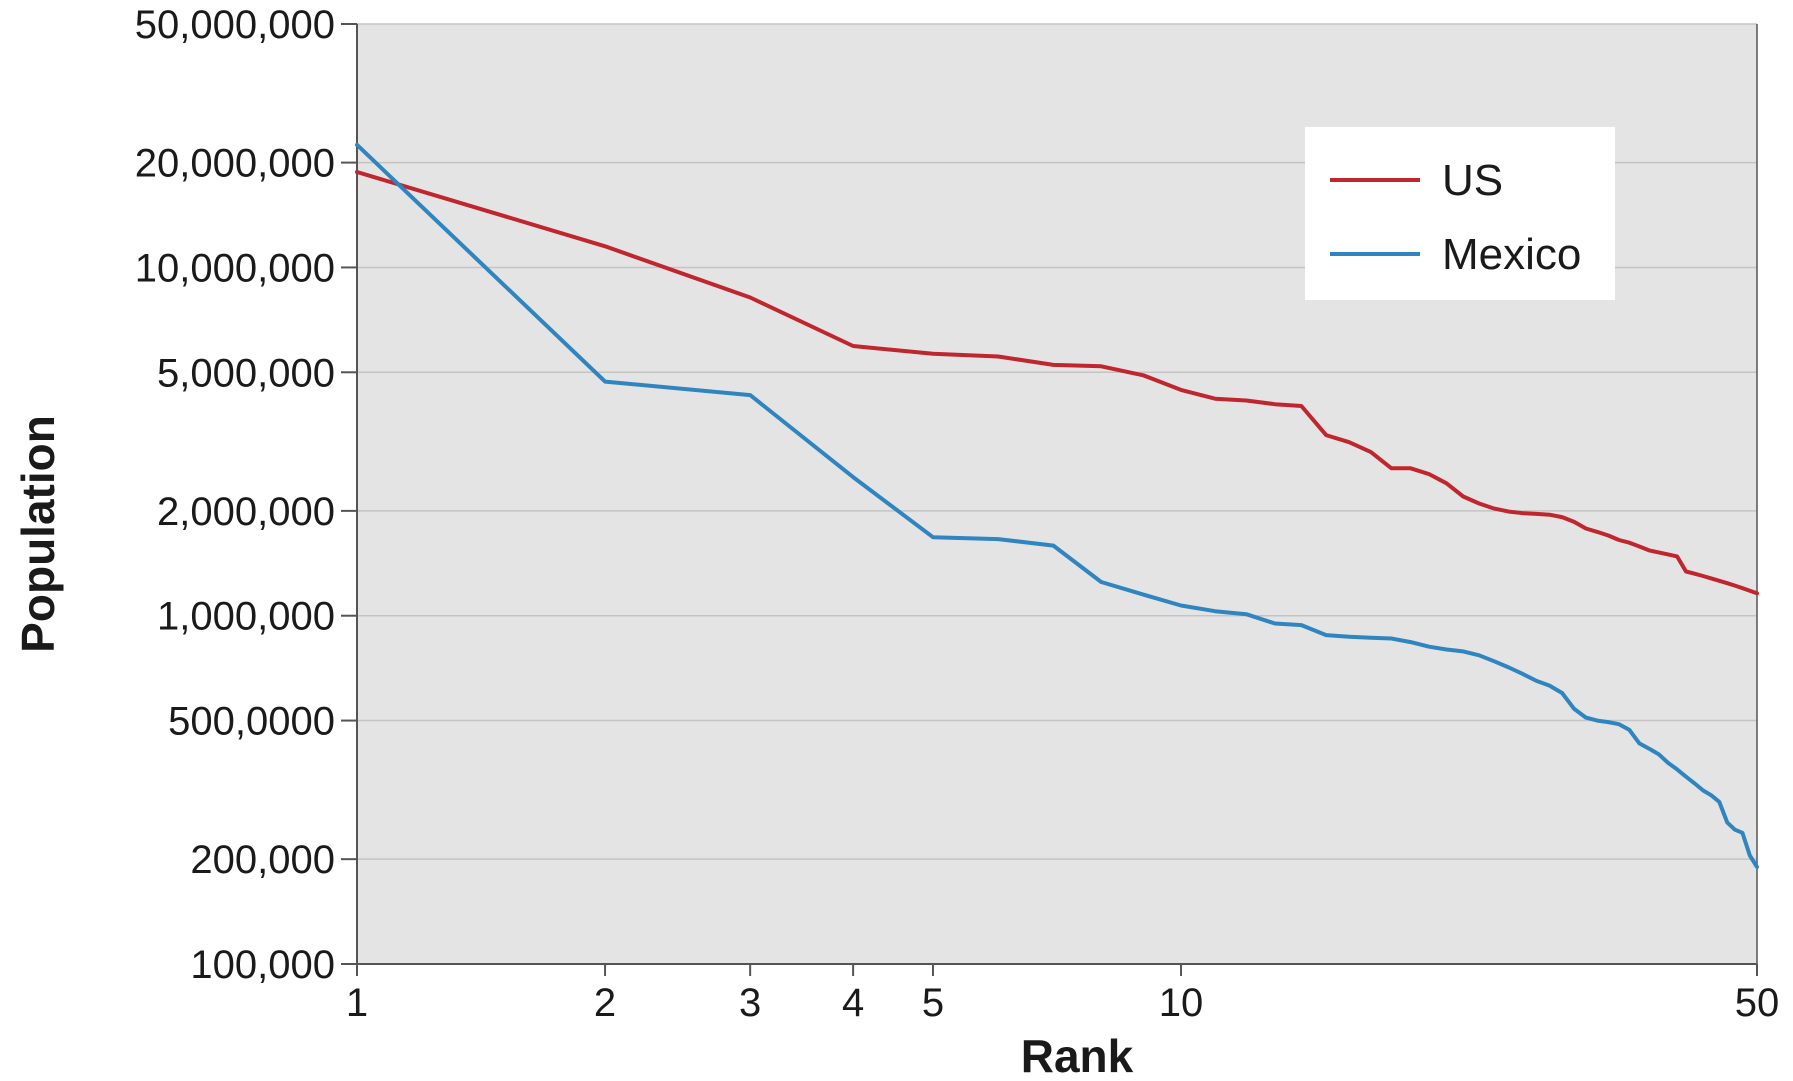 The width and height of the screenshot is (1793, 1081). Describe the element at coordinates (1757, 1003) in the screenshot. I see `x-tick-label: 50` at that location.